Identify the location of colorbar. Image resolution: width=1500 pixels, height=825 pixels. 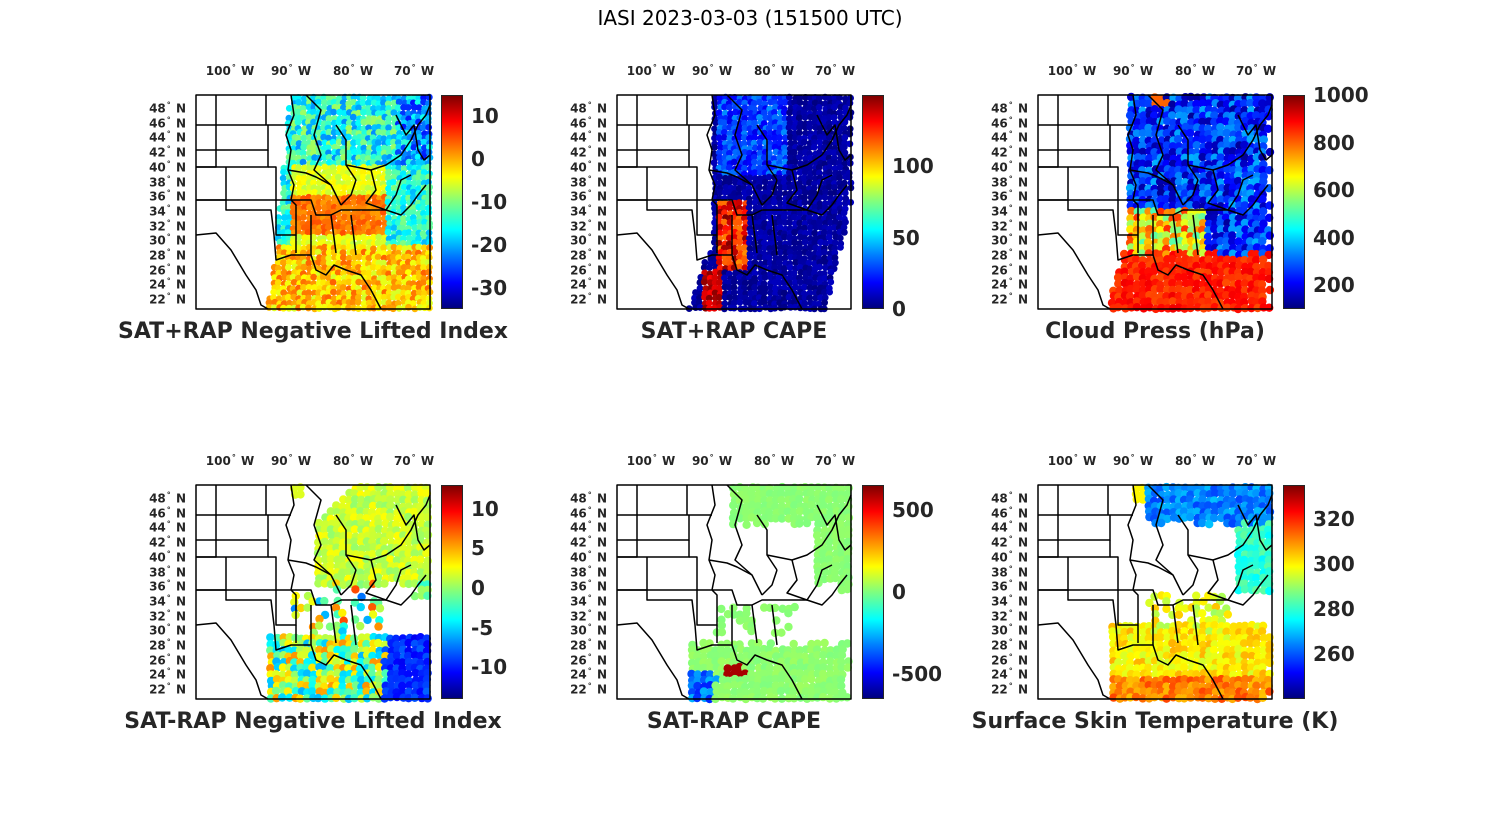
(452, 202).